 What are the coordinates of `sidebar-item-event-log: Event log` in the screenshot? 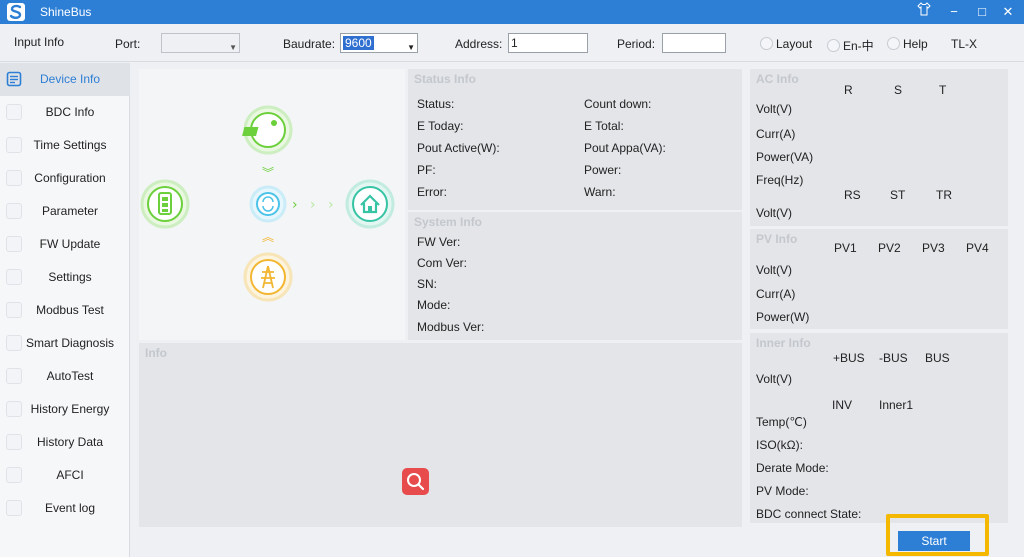 It's located at (65, 508).